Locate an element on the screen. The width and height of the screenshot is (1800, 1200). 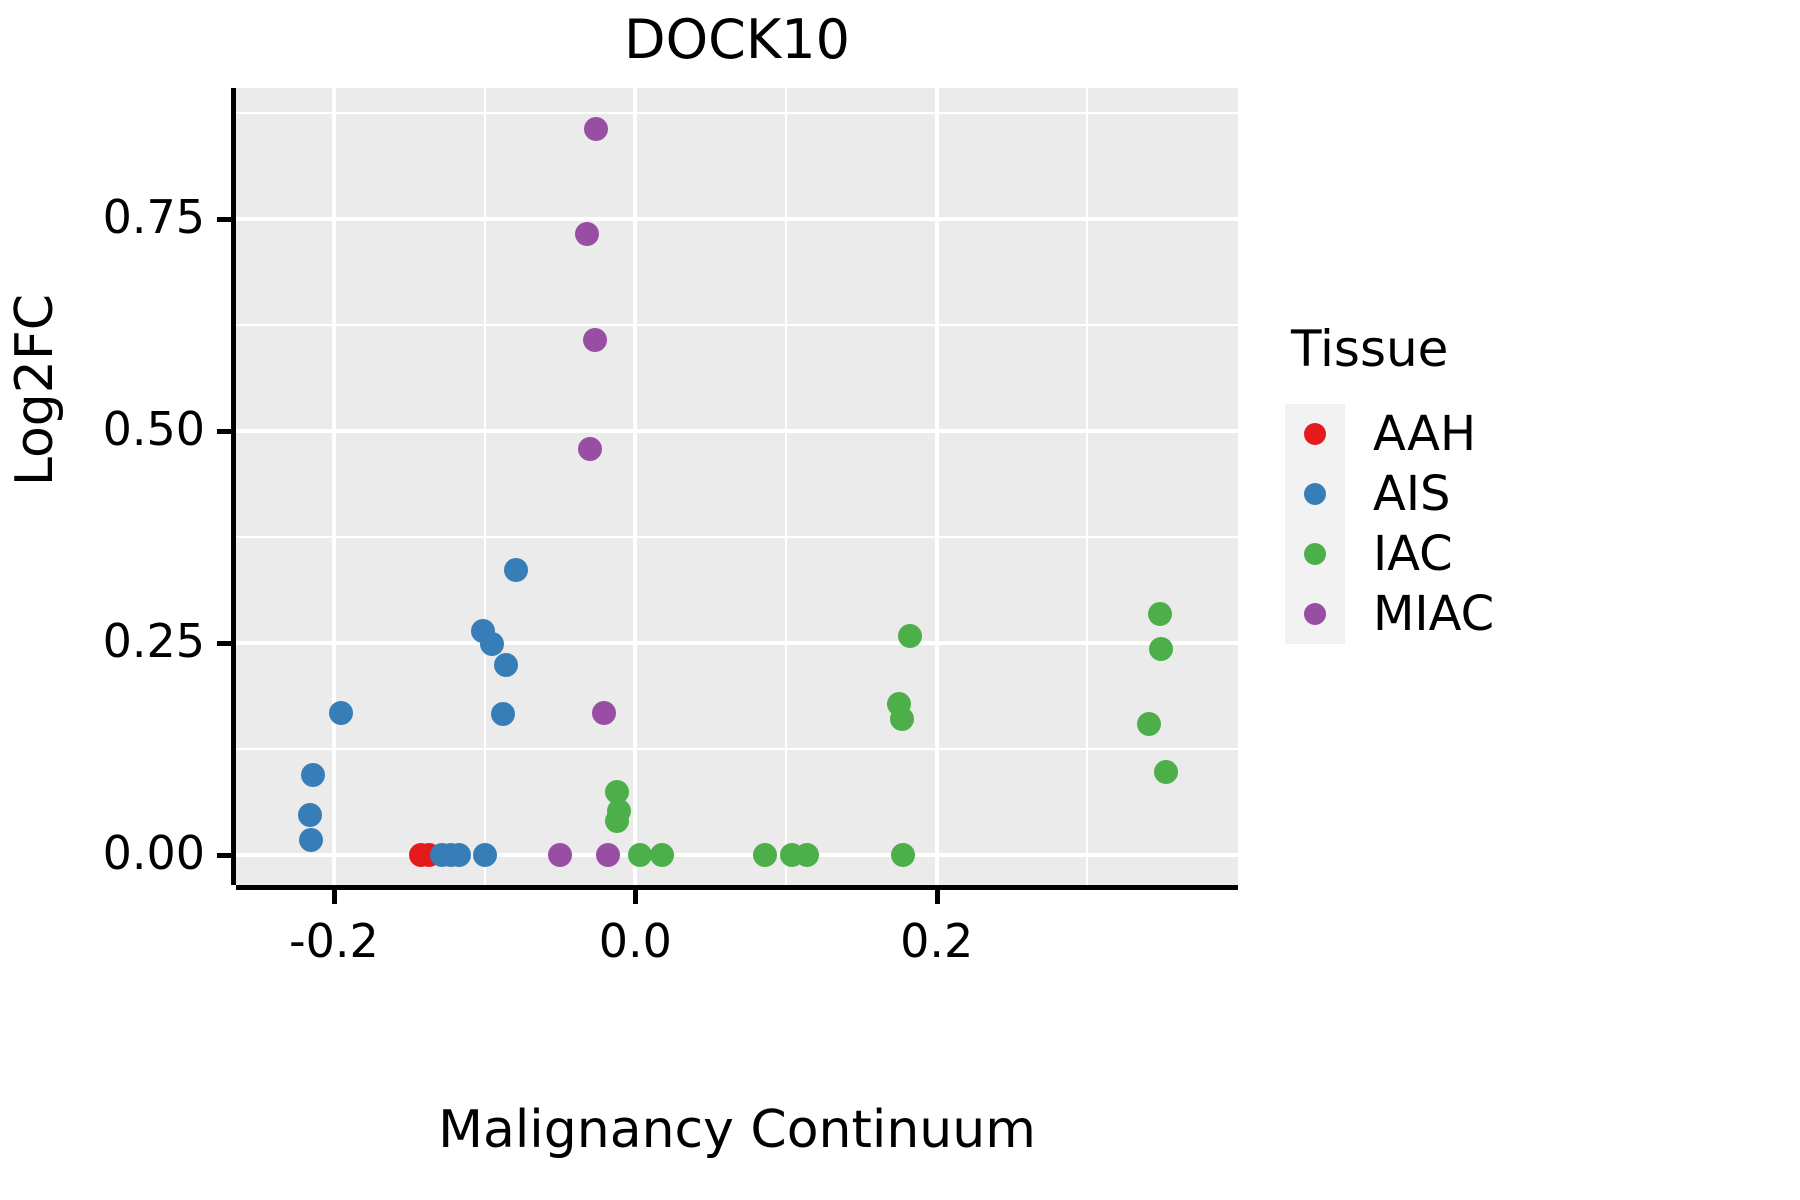
x-axis-line is located at coordinates (737, 887).